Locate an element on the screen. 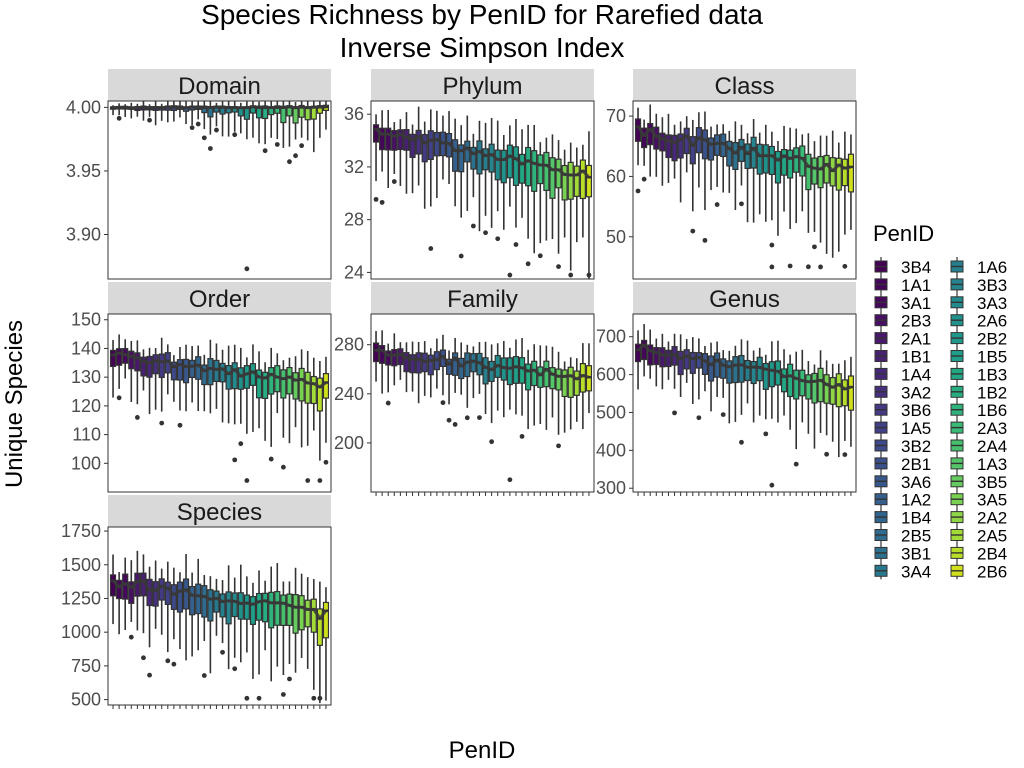 The image size is (1024, 768). box-class-1A4 is located at coordinates (674, 151).